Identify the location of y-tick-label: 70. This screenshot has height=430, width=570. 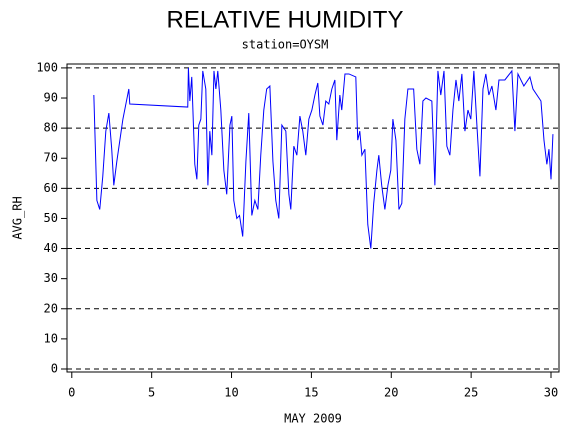
(51, 158).